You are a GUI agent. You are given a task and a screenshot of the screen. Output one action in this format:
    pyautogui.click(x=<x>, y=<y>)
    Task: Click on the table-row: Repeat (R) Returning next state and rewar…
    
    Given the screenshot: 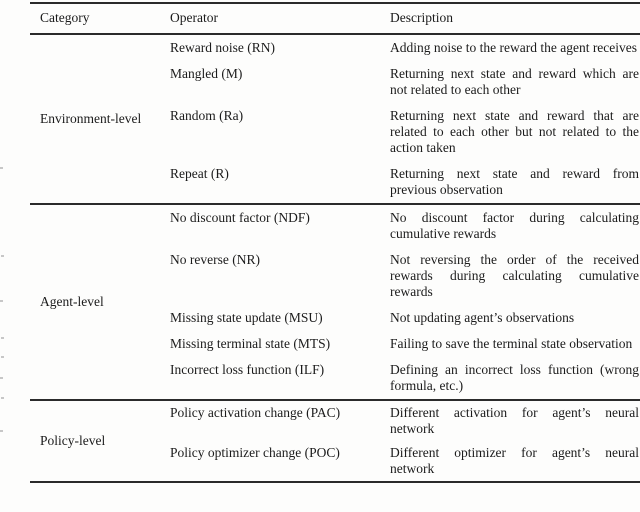 What is the action you would take?
    pyautogui.click(x=335, y=182)
    